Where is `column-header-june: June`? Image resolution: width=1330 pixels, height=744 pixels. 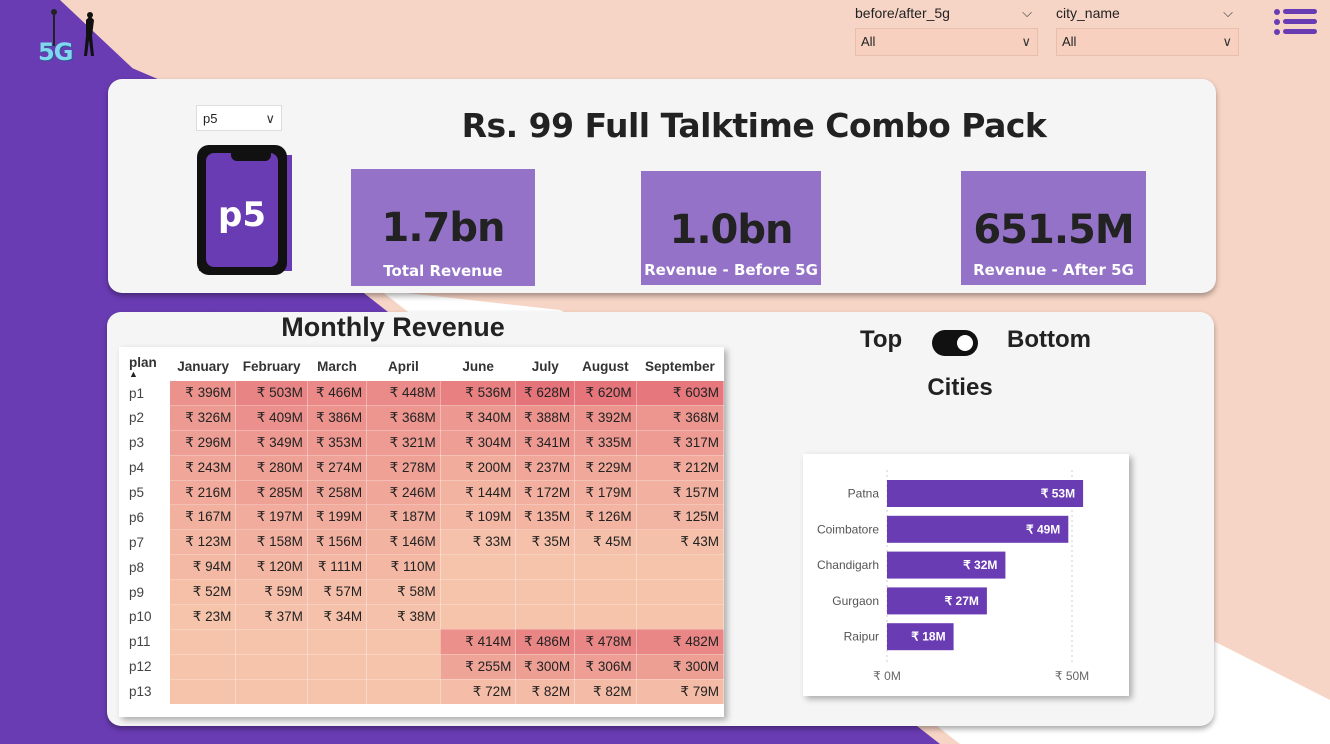
column-header-june: June is located at coordinates (478, 366).